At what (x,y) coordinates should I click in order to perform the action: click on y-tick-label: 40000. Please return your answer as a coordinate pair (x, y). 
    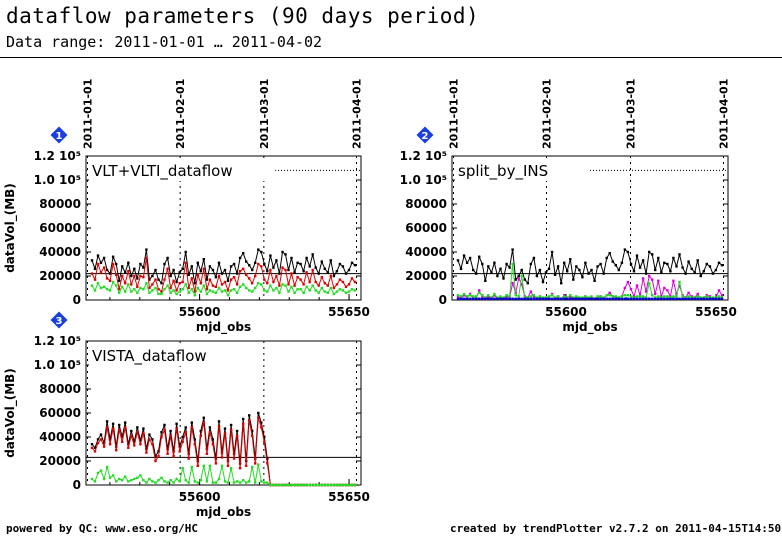
    Looking at the image, I should click on (60, 437).